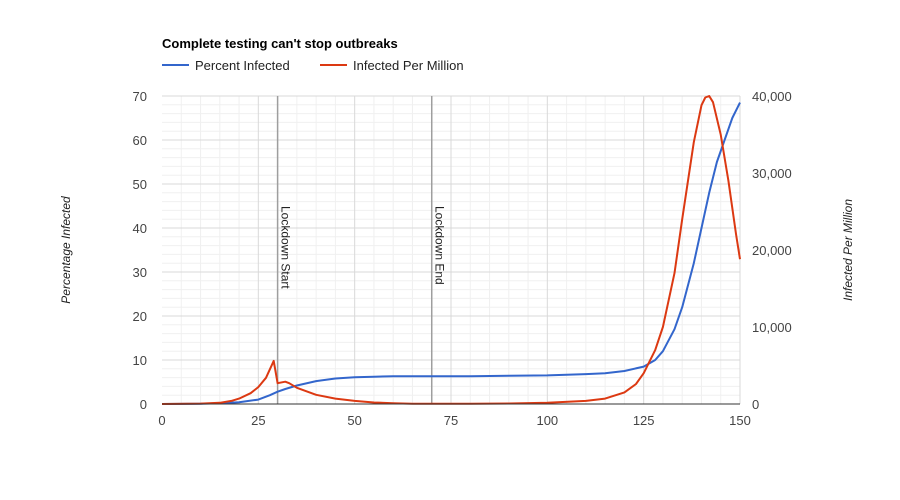 The width and height of the screenshot is (900, 500). I want to click on x-tick-label: 125, so click(644, 420).